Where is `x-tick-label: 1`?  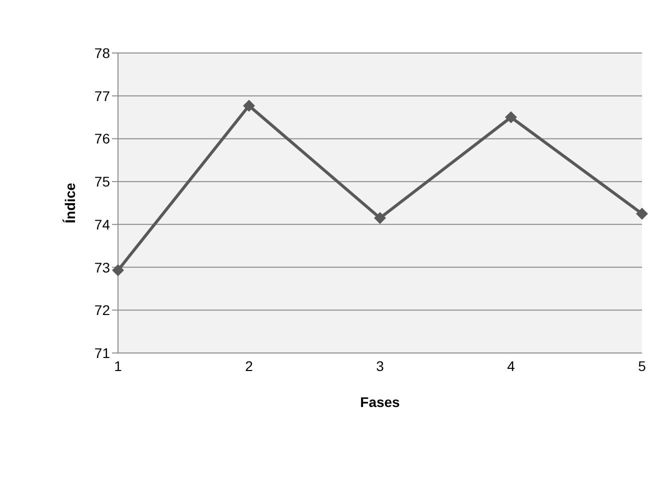 x-tick-label: 1 is located at coordinates (118, 366).